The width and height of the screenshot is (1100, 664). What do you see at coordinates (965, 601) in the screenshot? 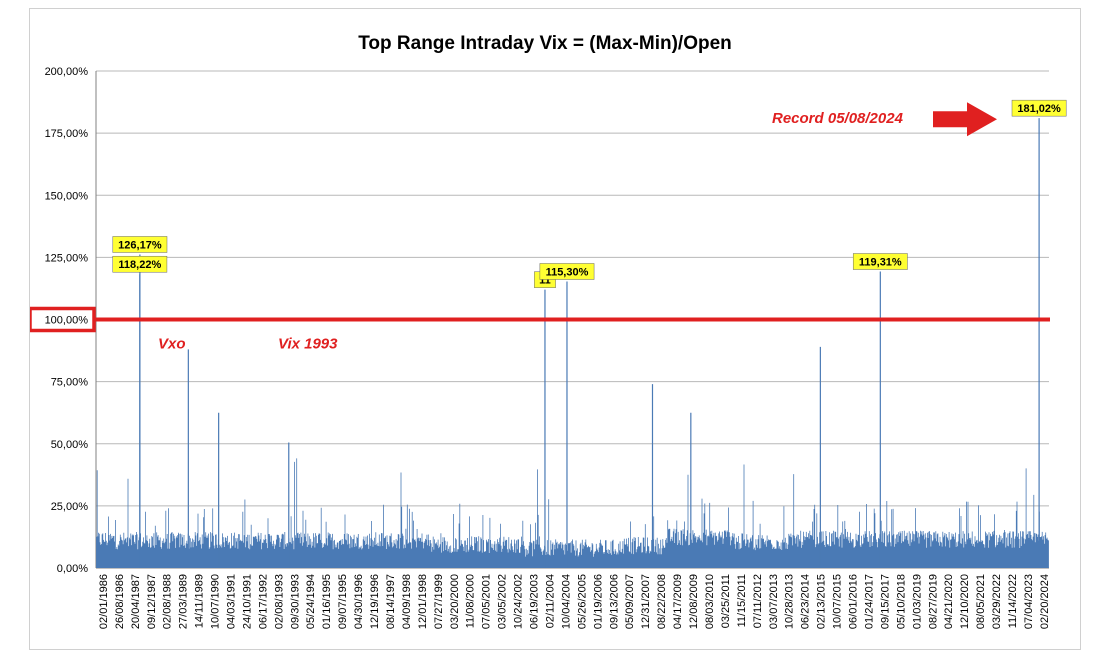
I see `x-tick-label: 12/10/2020` at bounding box center [965, 601].